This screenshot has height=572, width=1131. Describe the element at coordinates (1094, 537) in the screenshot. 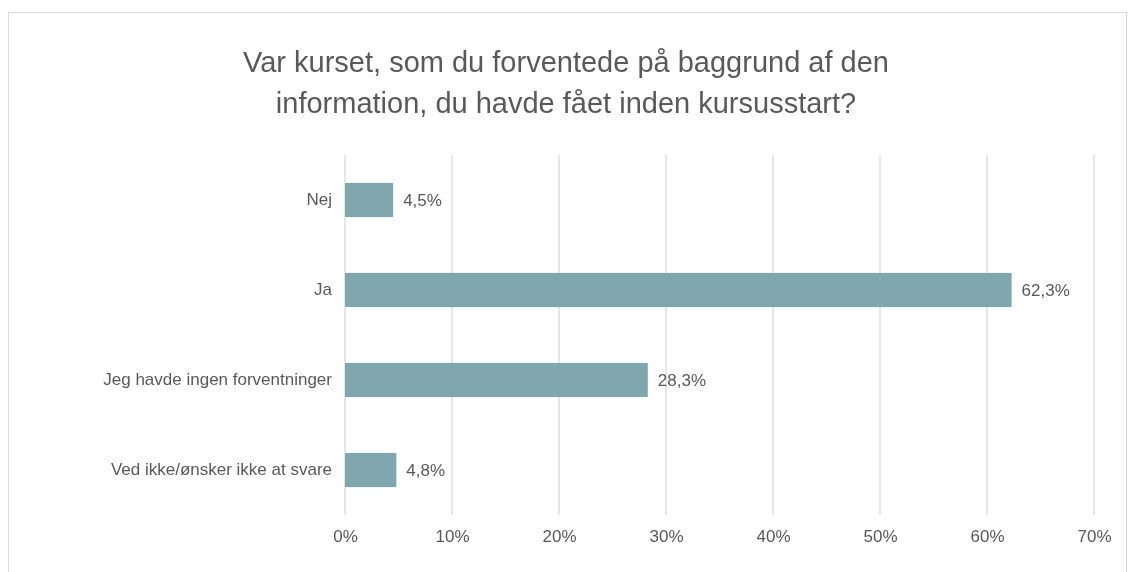

I see `x-tick-label: 70%` at that location.